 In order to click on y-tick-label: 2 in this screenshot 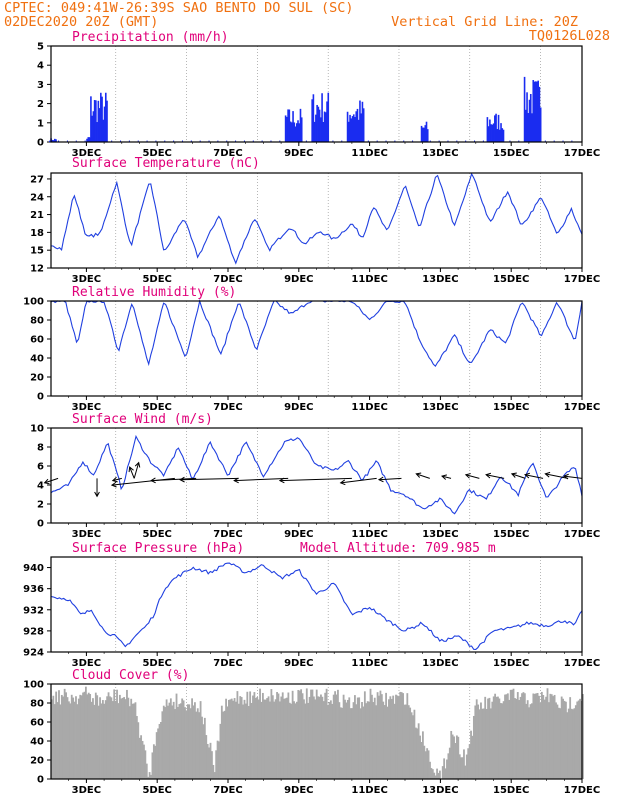, I will do `click(40, 104)`.